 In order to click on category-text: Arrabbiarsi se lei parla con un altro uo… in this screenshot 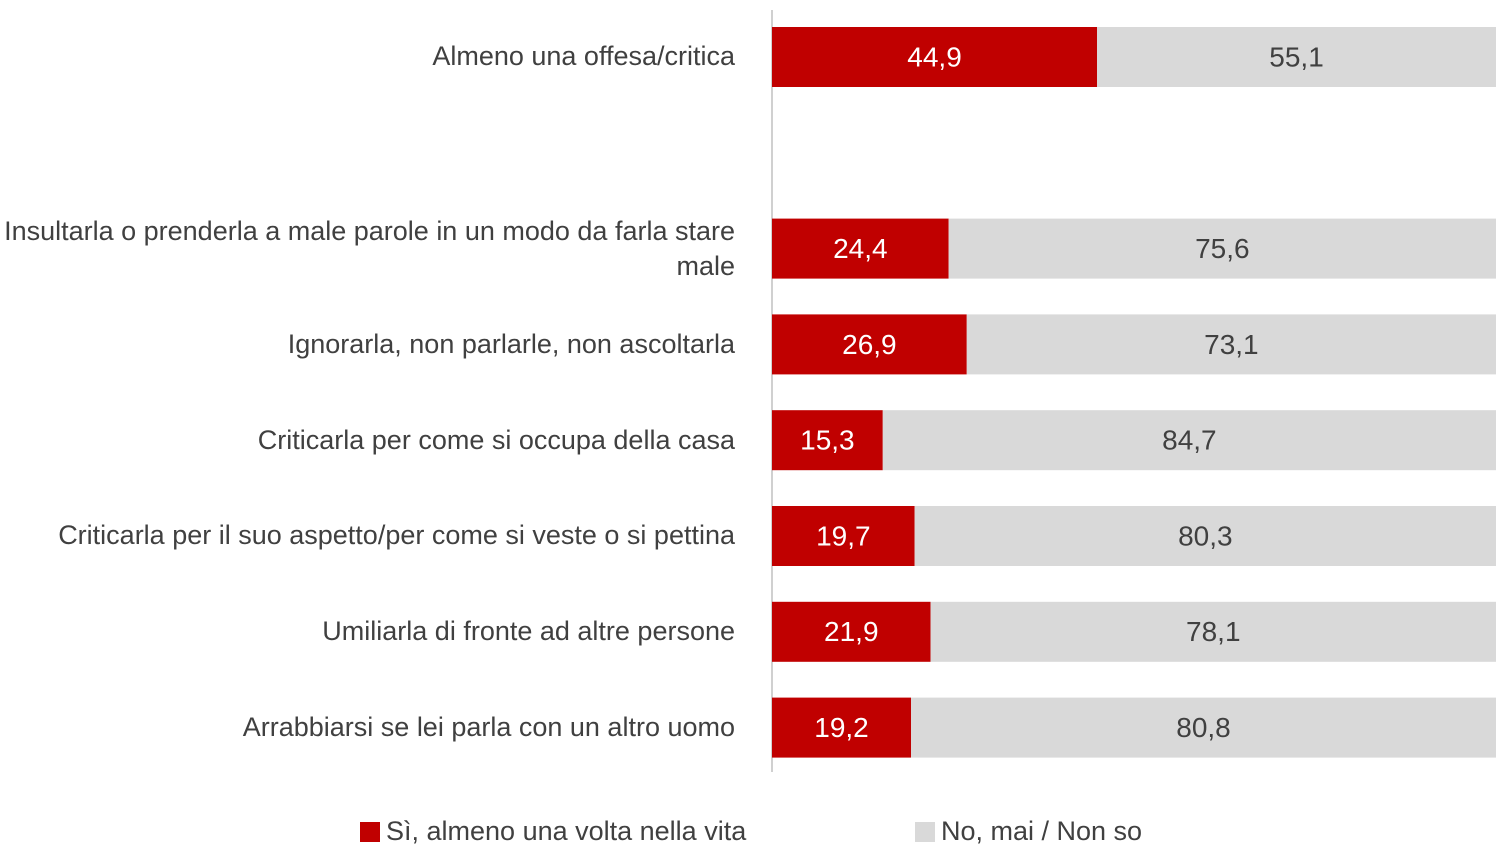, I will do `click(488, 727)`.